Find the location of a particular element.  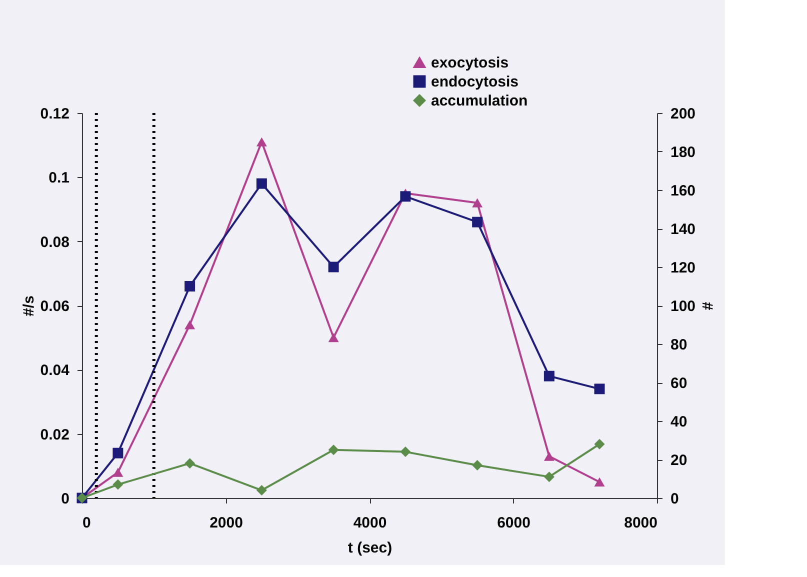

legend-label: accumulation is located at coordinates (479, 101).